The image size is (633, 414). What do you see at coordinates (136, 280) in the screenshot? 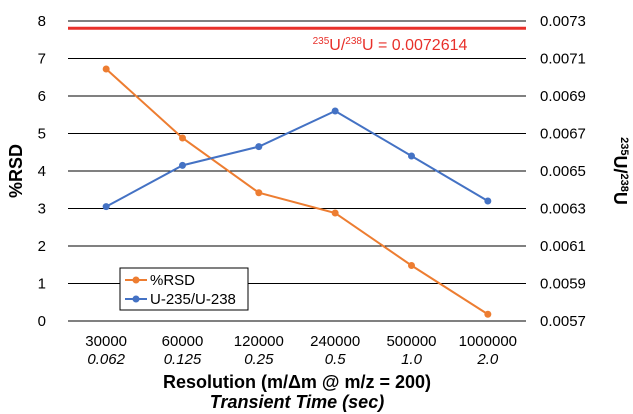
I see `legend-marker-rsd` at bounding box center [136, 280].